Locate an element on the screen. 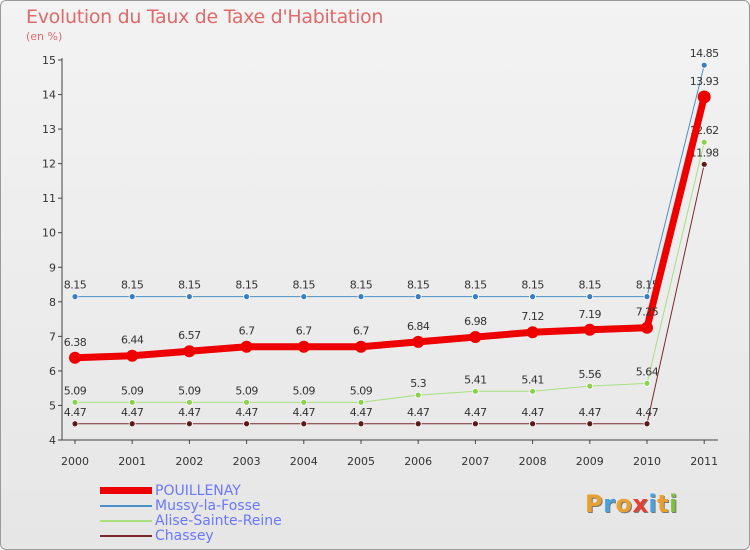  data-label-pouillenay: 6.38 is located at coordinates (75, 342).